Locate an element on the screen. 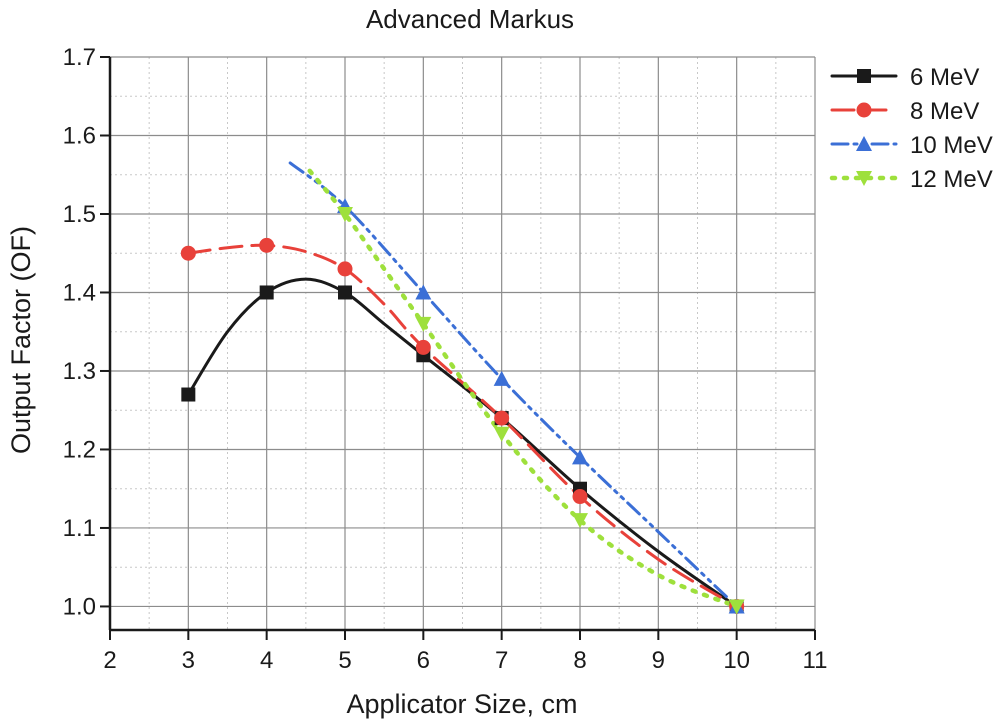  x-tick-label: 6 is located at coordinates (423, 660).